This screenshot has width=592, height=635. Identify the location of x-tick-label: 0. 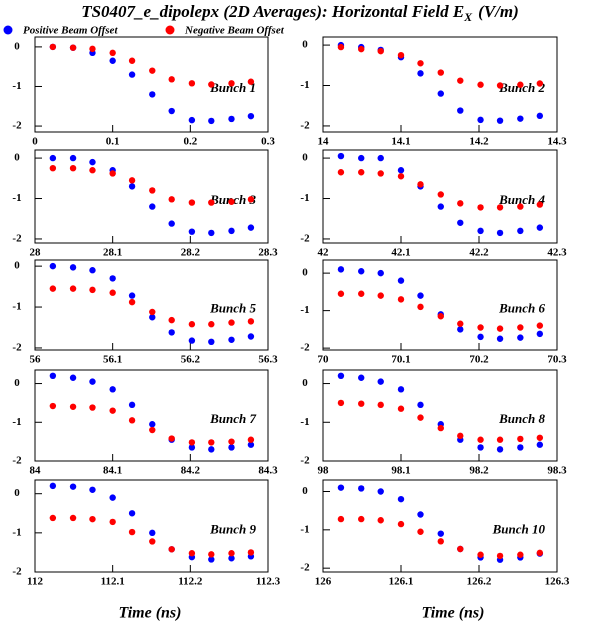
(35, 142).